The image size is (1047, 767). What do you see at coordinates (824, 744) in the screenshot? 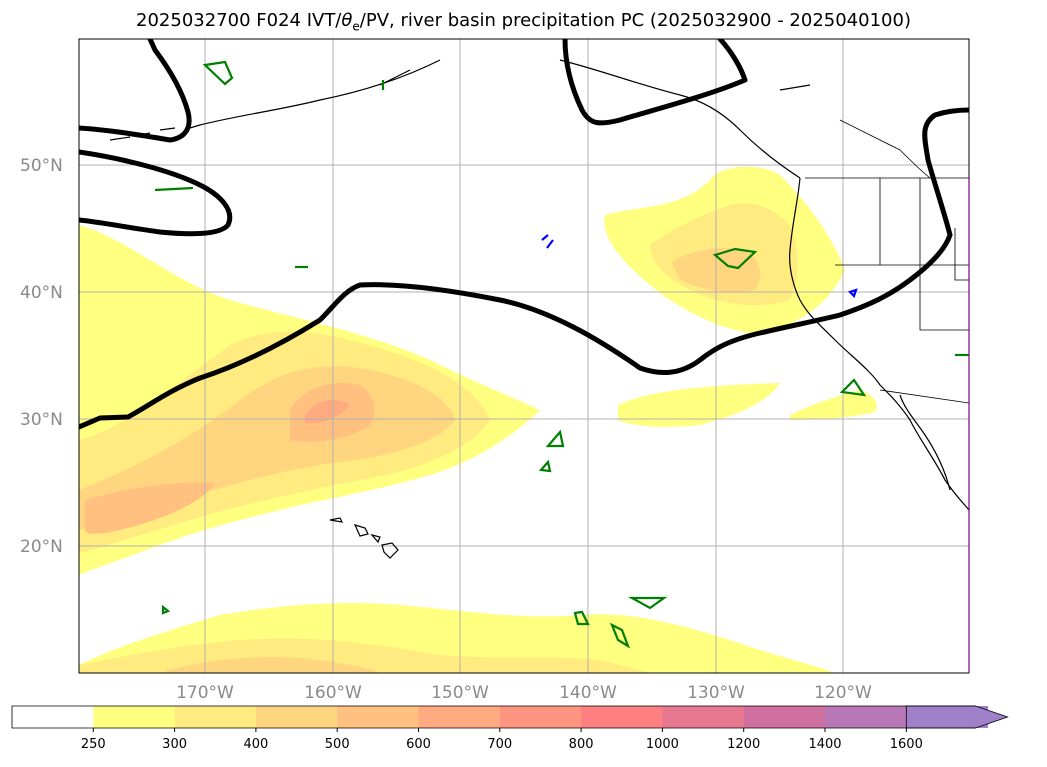
I see `colorbar-tick-label: 1400` at bounding box center [824, 744].